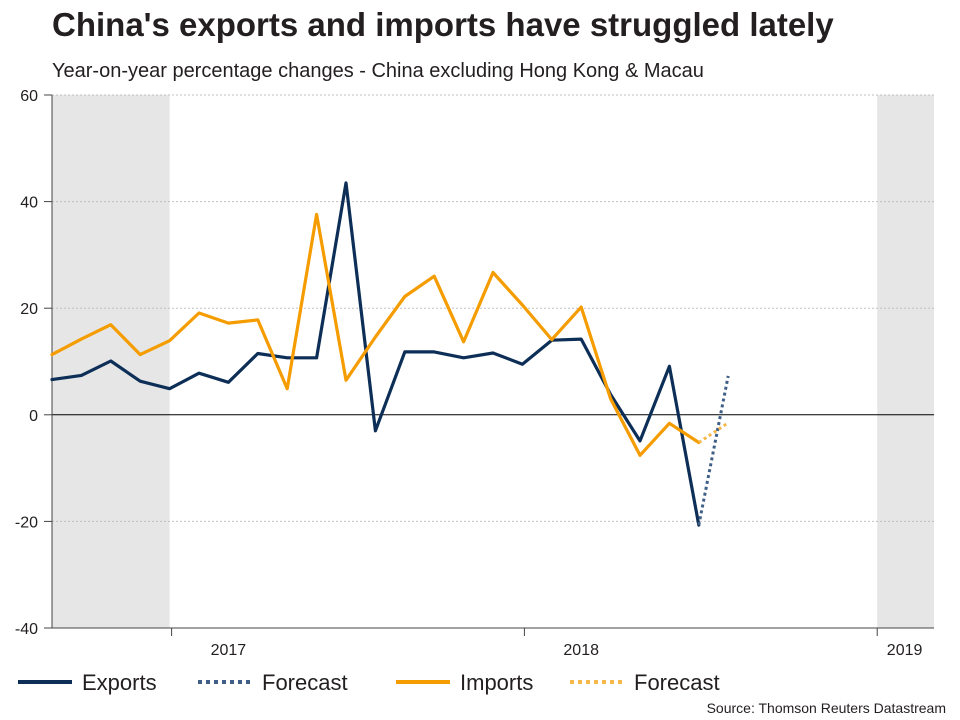 The height and width of the screenshot is (720, 960). What do you see at coordinates (905, 650) in the screenshot?
I see `x-tick-label: 2019` at bounding box center [905, 650].